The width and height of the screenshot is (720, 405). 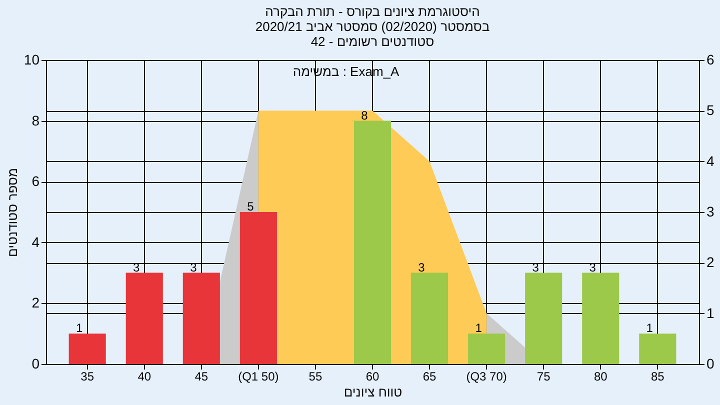 I want to click on data-label: 5, so click(x=250, y=207).